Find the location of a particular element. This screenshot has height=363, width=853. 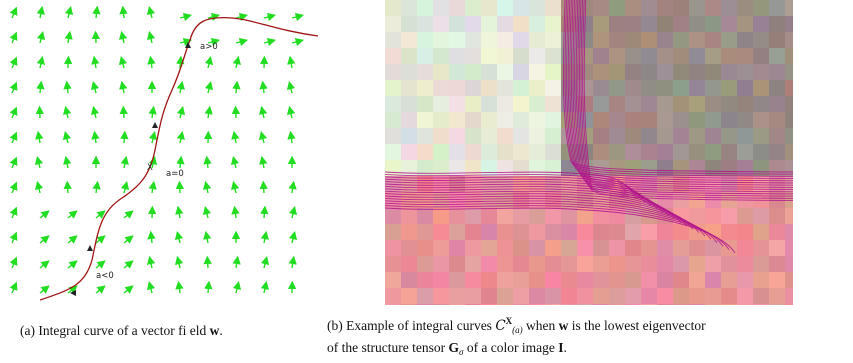

caption-b-symbol-a: (a) is located at coordinates (517, 330).